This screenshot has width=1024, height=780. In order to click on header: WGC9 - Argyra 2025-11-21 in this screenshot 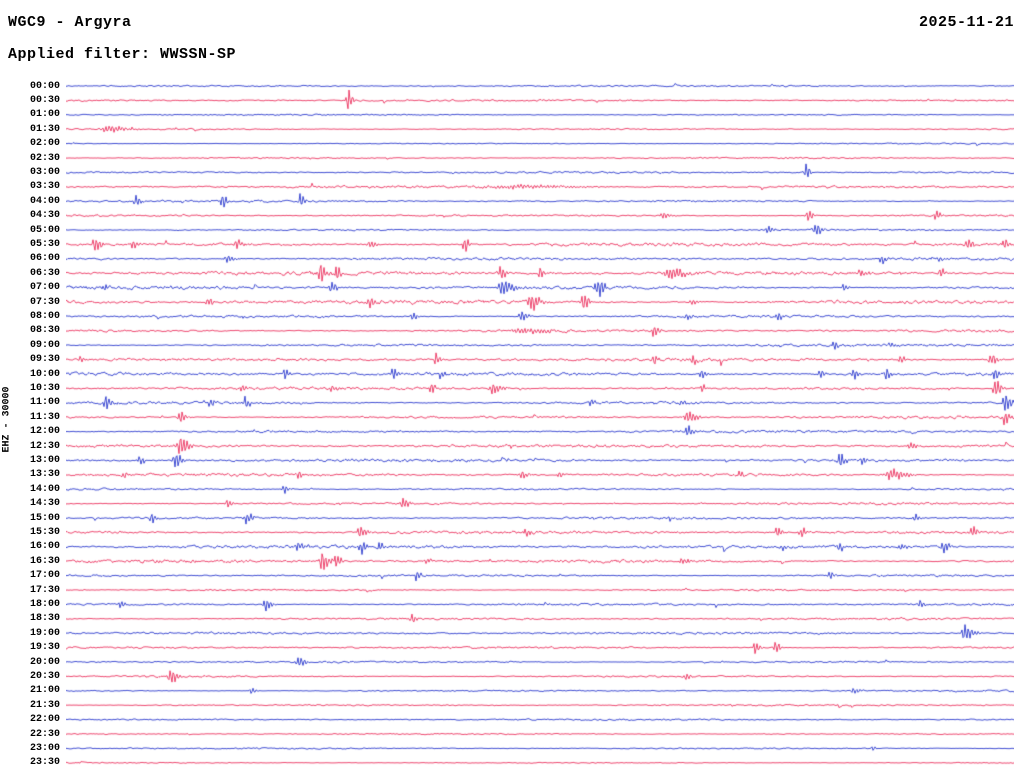, I will do `click(511, 22)`.